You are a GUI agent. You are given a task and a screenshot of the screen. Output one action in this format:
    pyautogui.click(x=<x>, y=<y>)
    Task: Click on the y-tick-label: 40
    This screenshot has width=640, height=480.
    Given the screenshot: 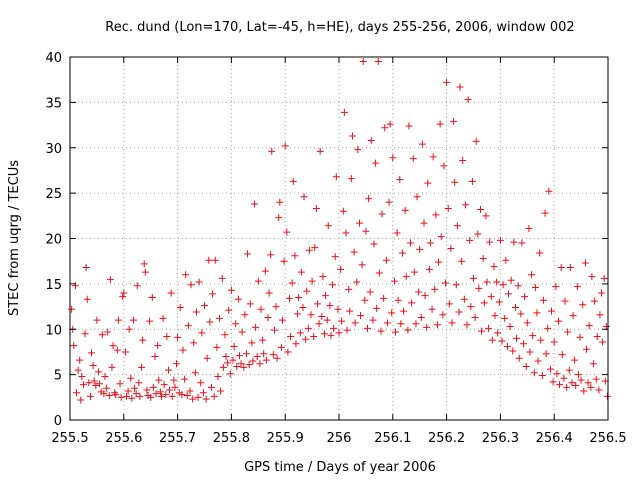 What is the action you would take?
    pyautogui.click(x=53, y=58)
    